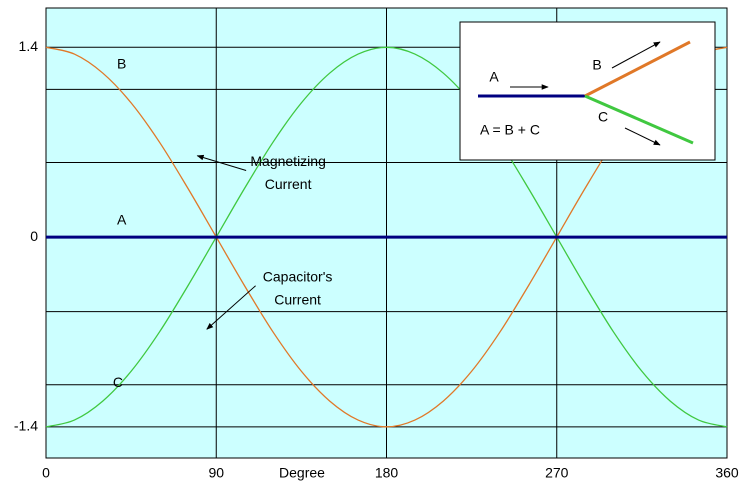 Image resolution: width=742 pixels, height=486 pixels. Describe the element at coordinates (288, 161) in the screenshot. I see `annotation: Magnetizing` at that location.